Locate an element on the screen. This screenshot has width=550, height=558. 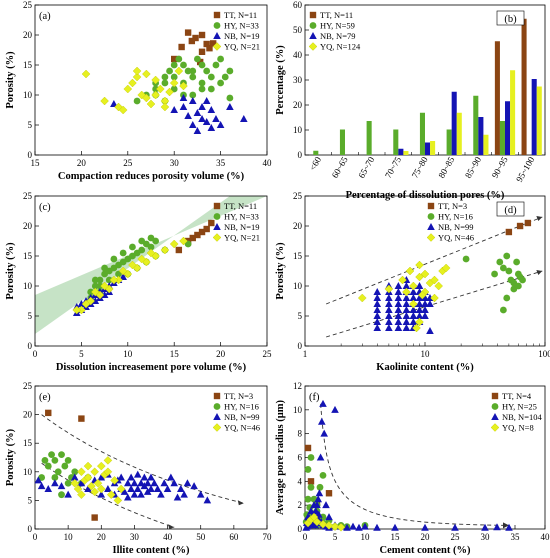
bar-NB is located at coordinates (428, 148).